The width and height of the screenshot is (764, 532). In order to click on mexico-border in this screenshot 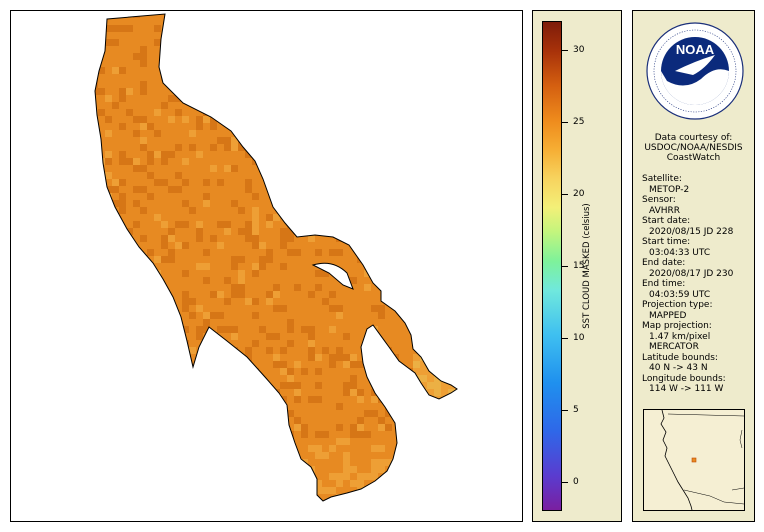, I will do `click(713, 497)`.